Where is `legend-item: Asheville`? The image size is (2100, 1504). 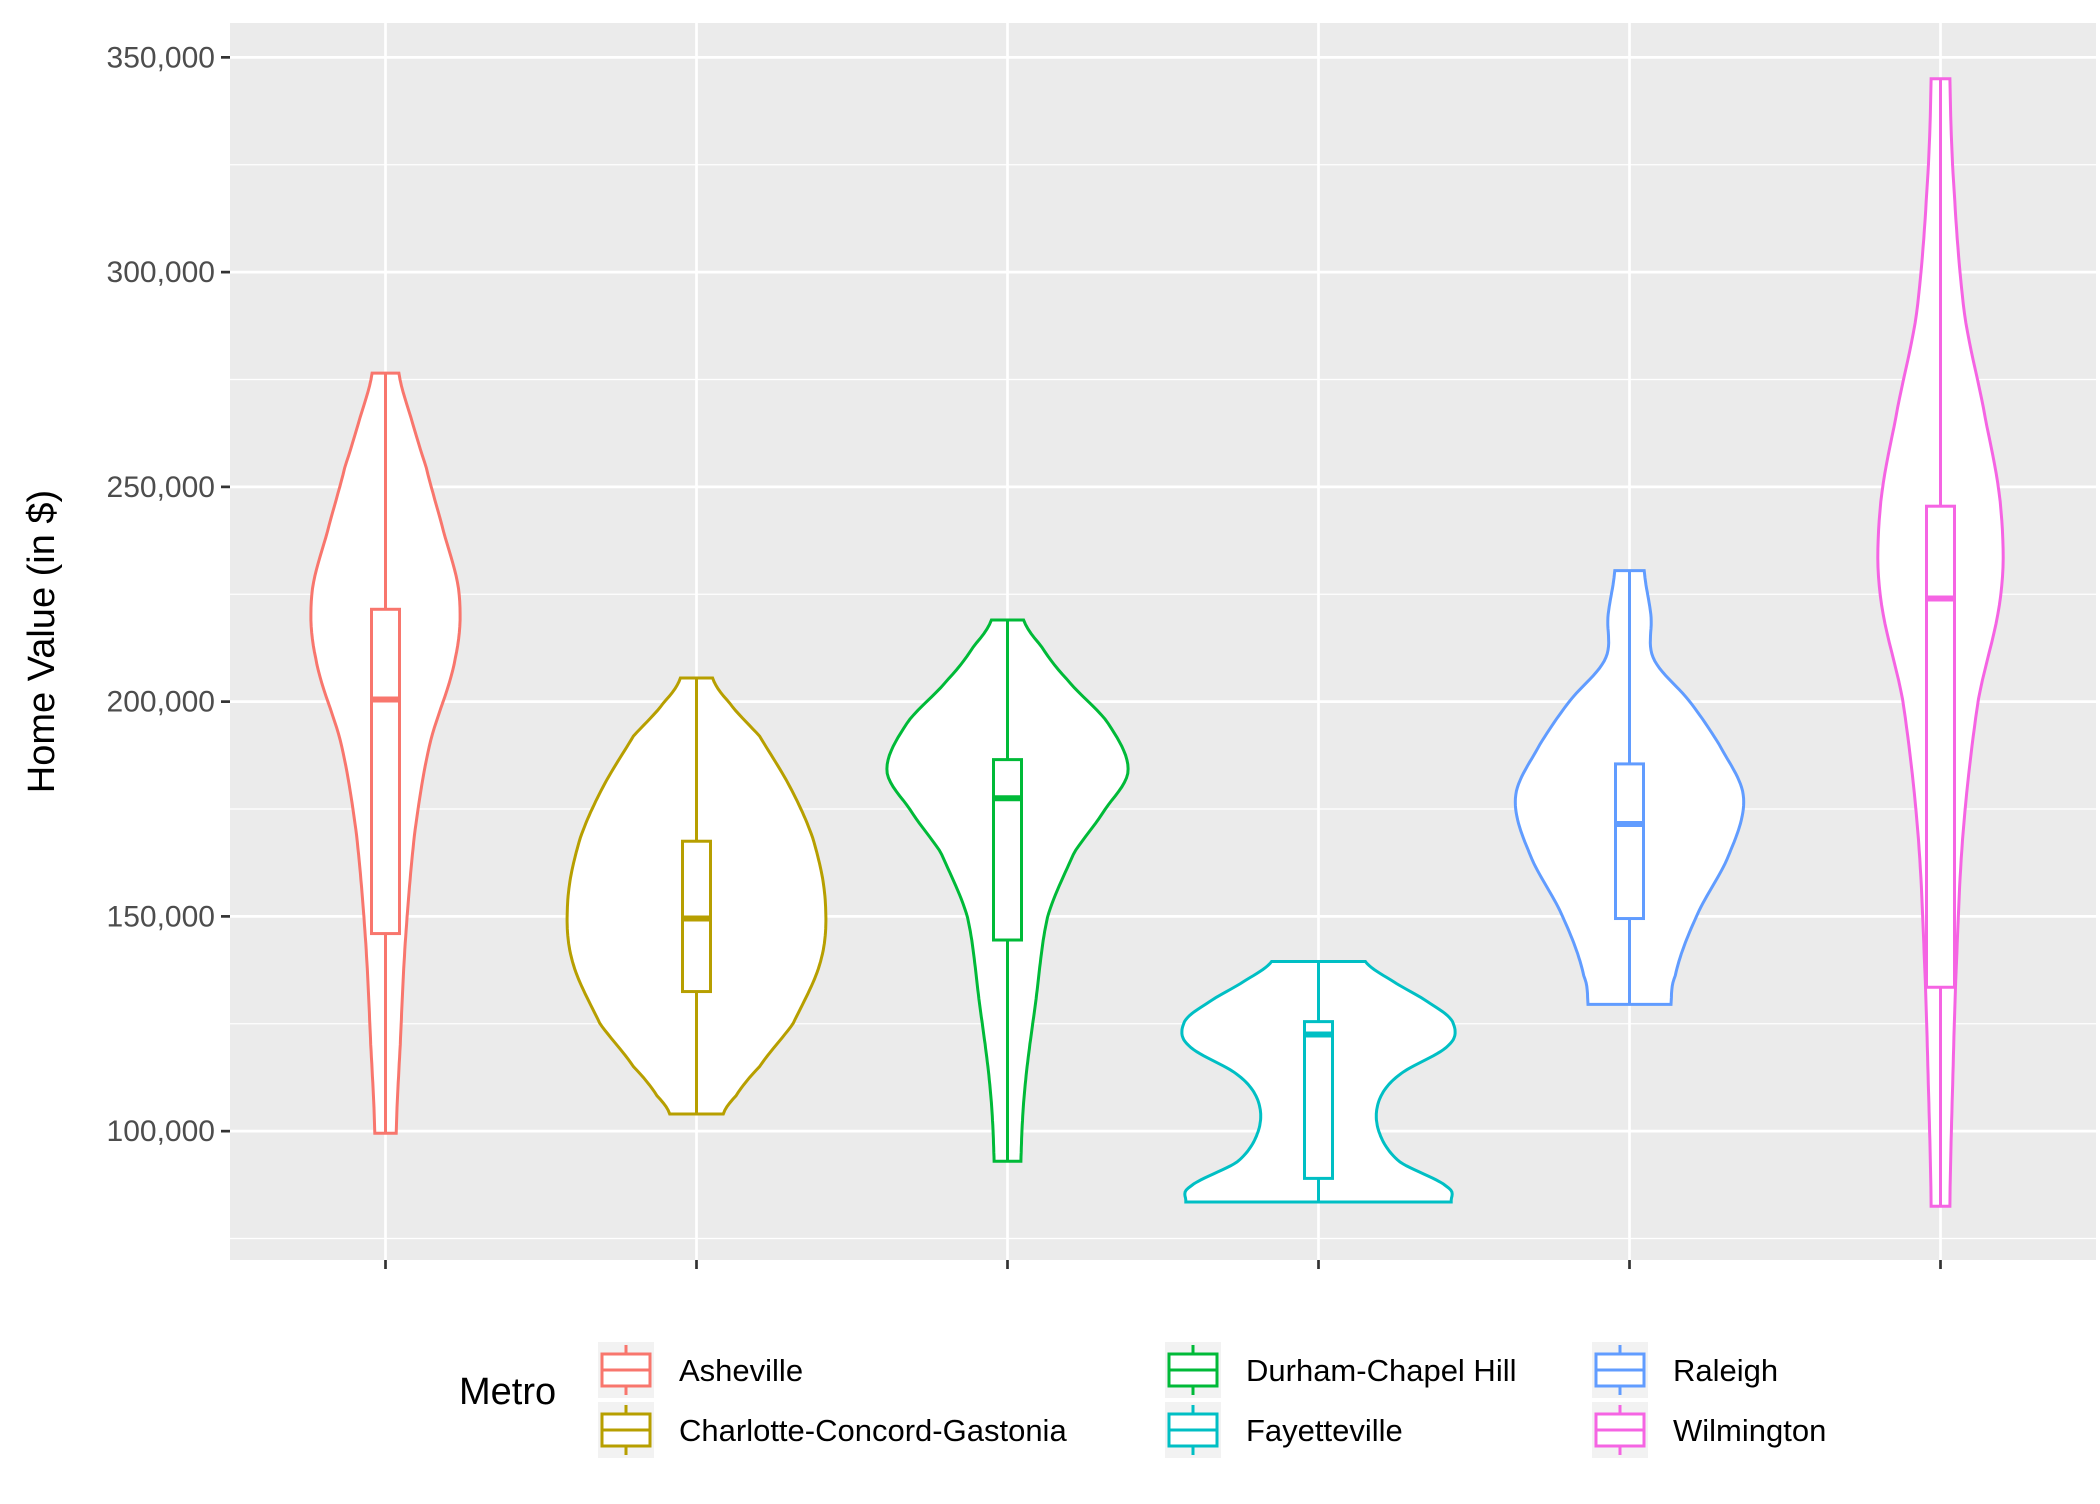 legend-item: Asheville is located at coordinates (700, 1370).